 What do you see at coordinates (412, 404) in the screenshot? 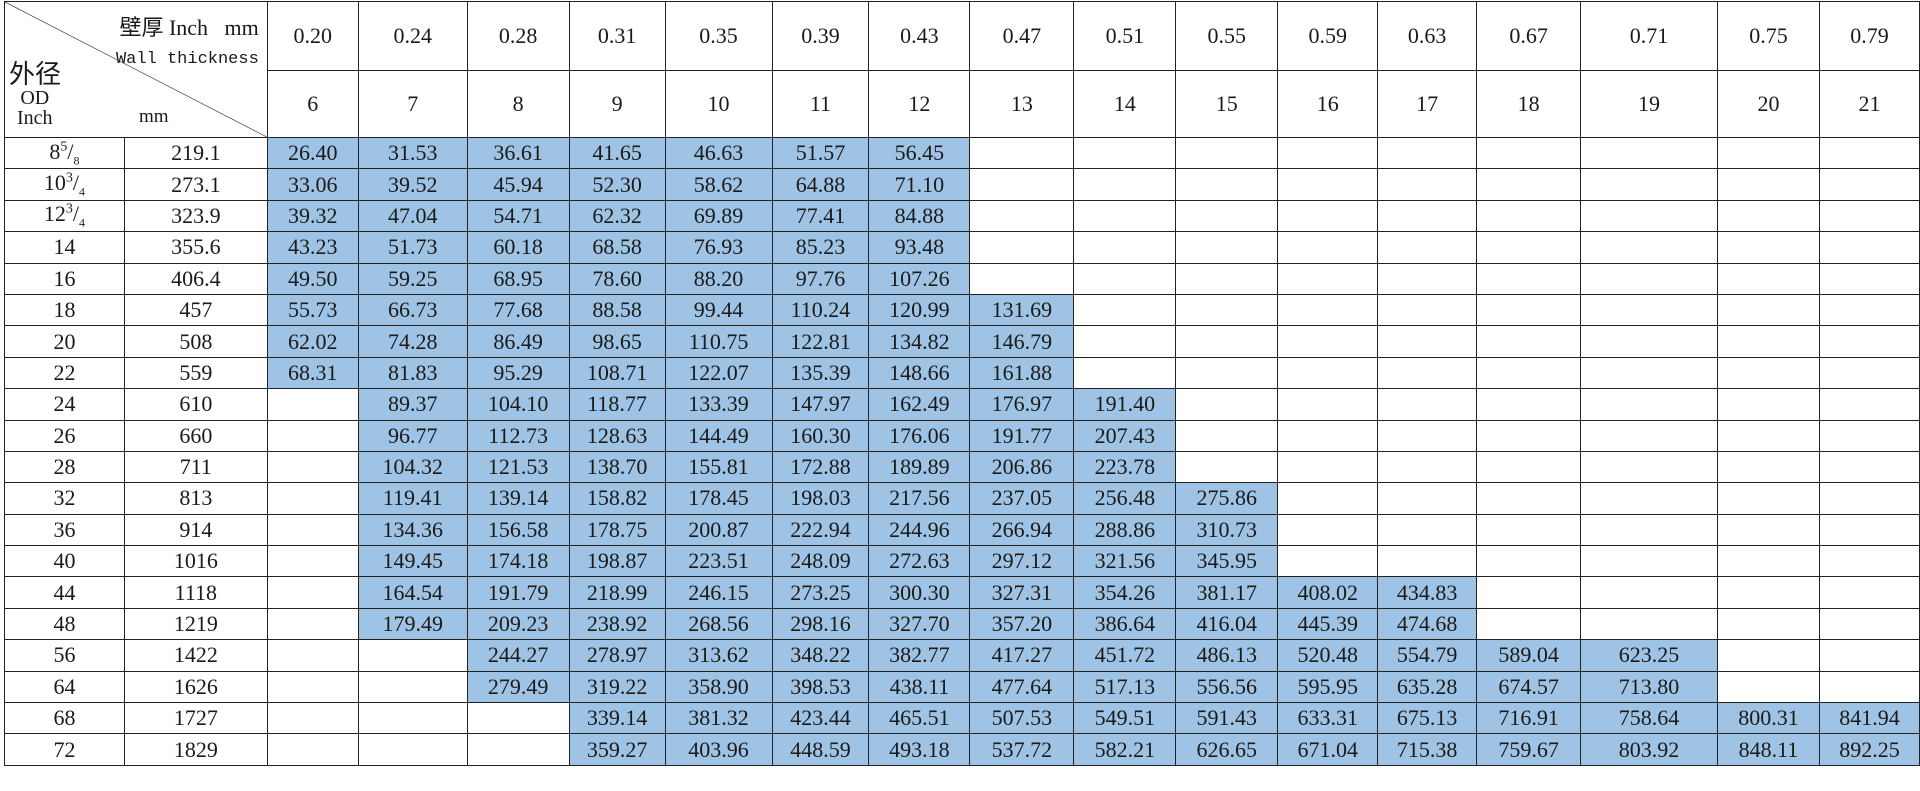
I see `weight-cell: 89.37` at bounding box center [412, 404].